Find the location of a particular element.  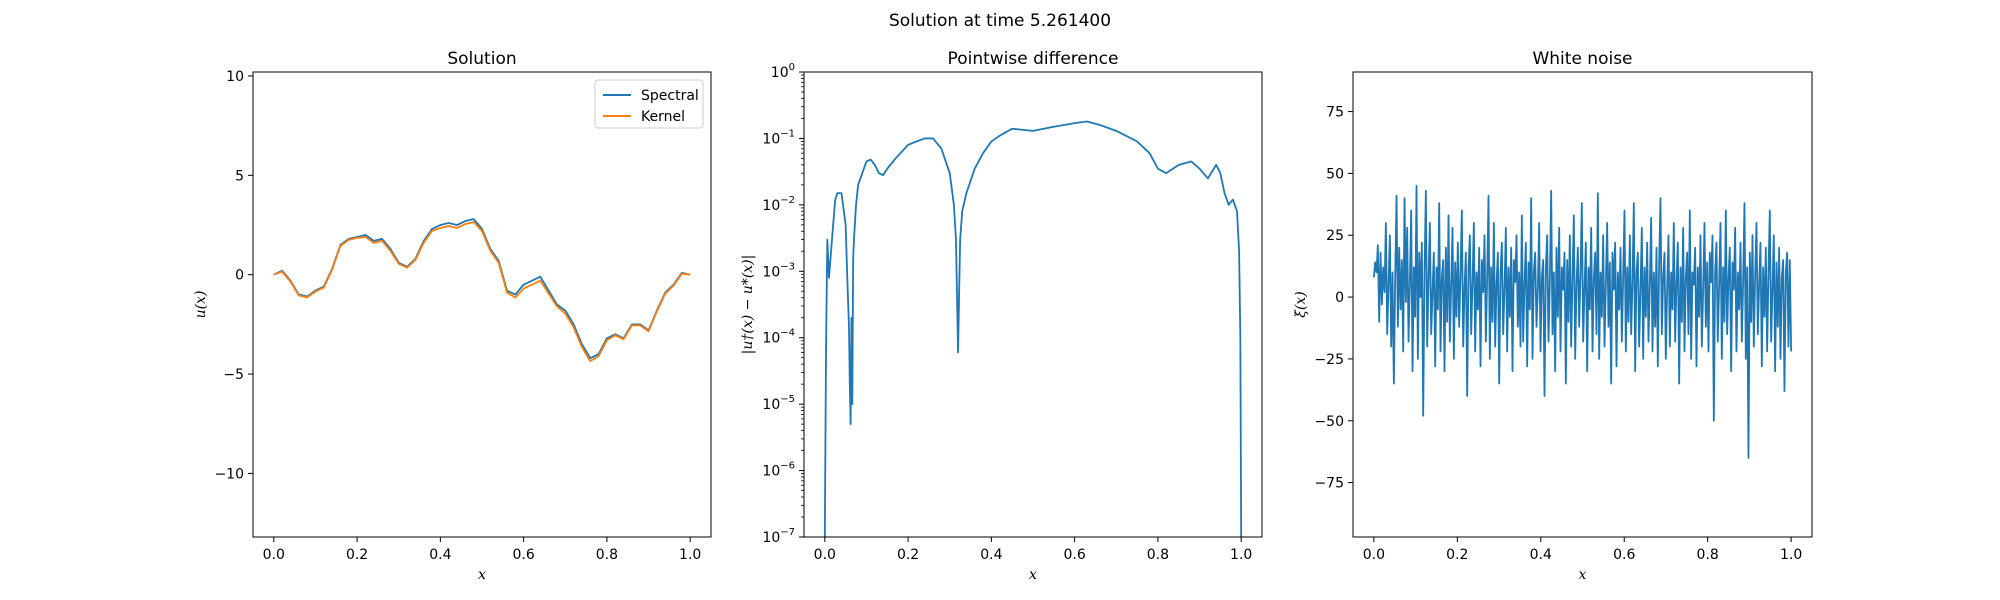

y-tick-exponent: −3 is located at coordinates (787, 266).